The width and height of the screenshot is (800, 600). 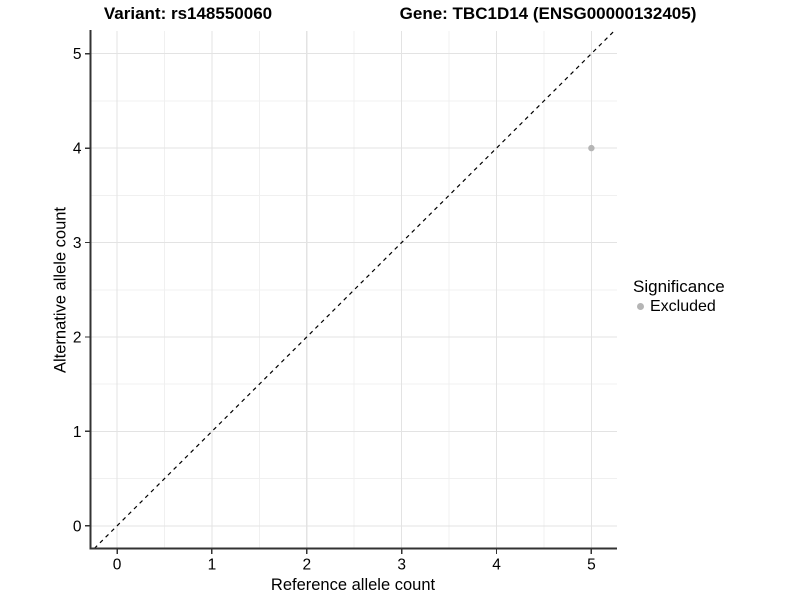 What do you see at coordinates (679, 286) in the screenshot?
I see `legend-title: Significance` at bounding box center [679, 286].